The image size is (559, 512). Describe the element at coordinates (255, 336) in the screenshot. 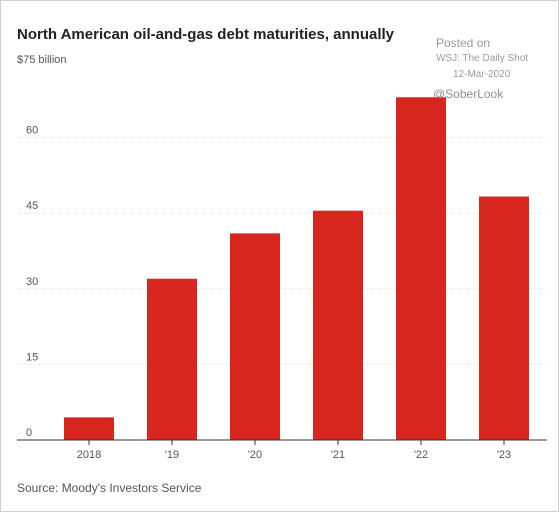

I see `bar-'20` at that location.